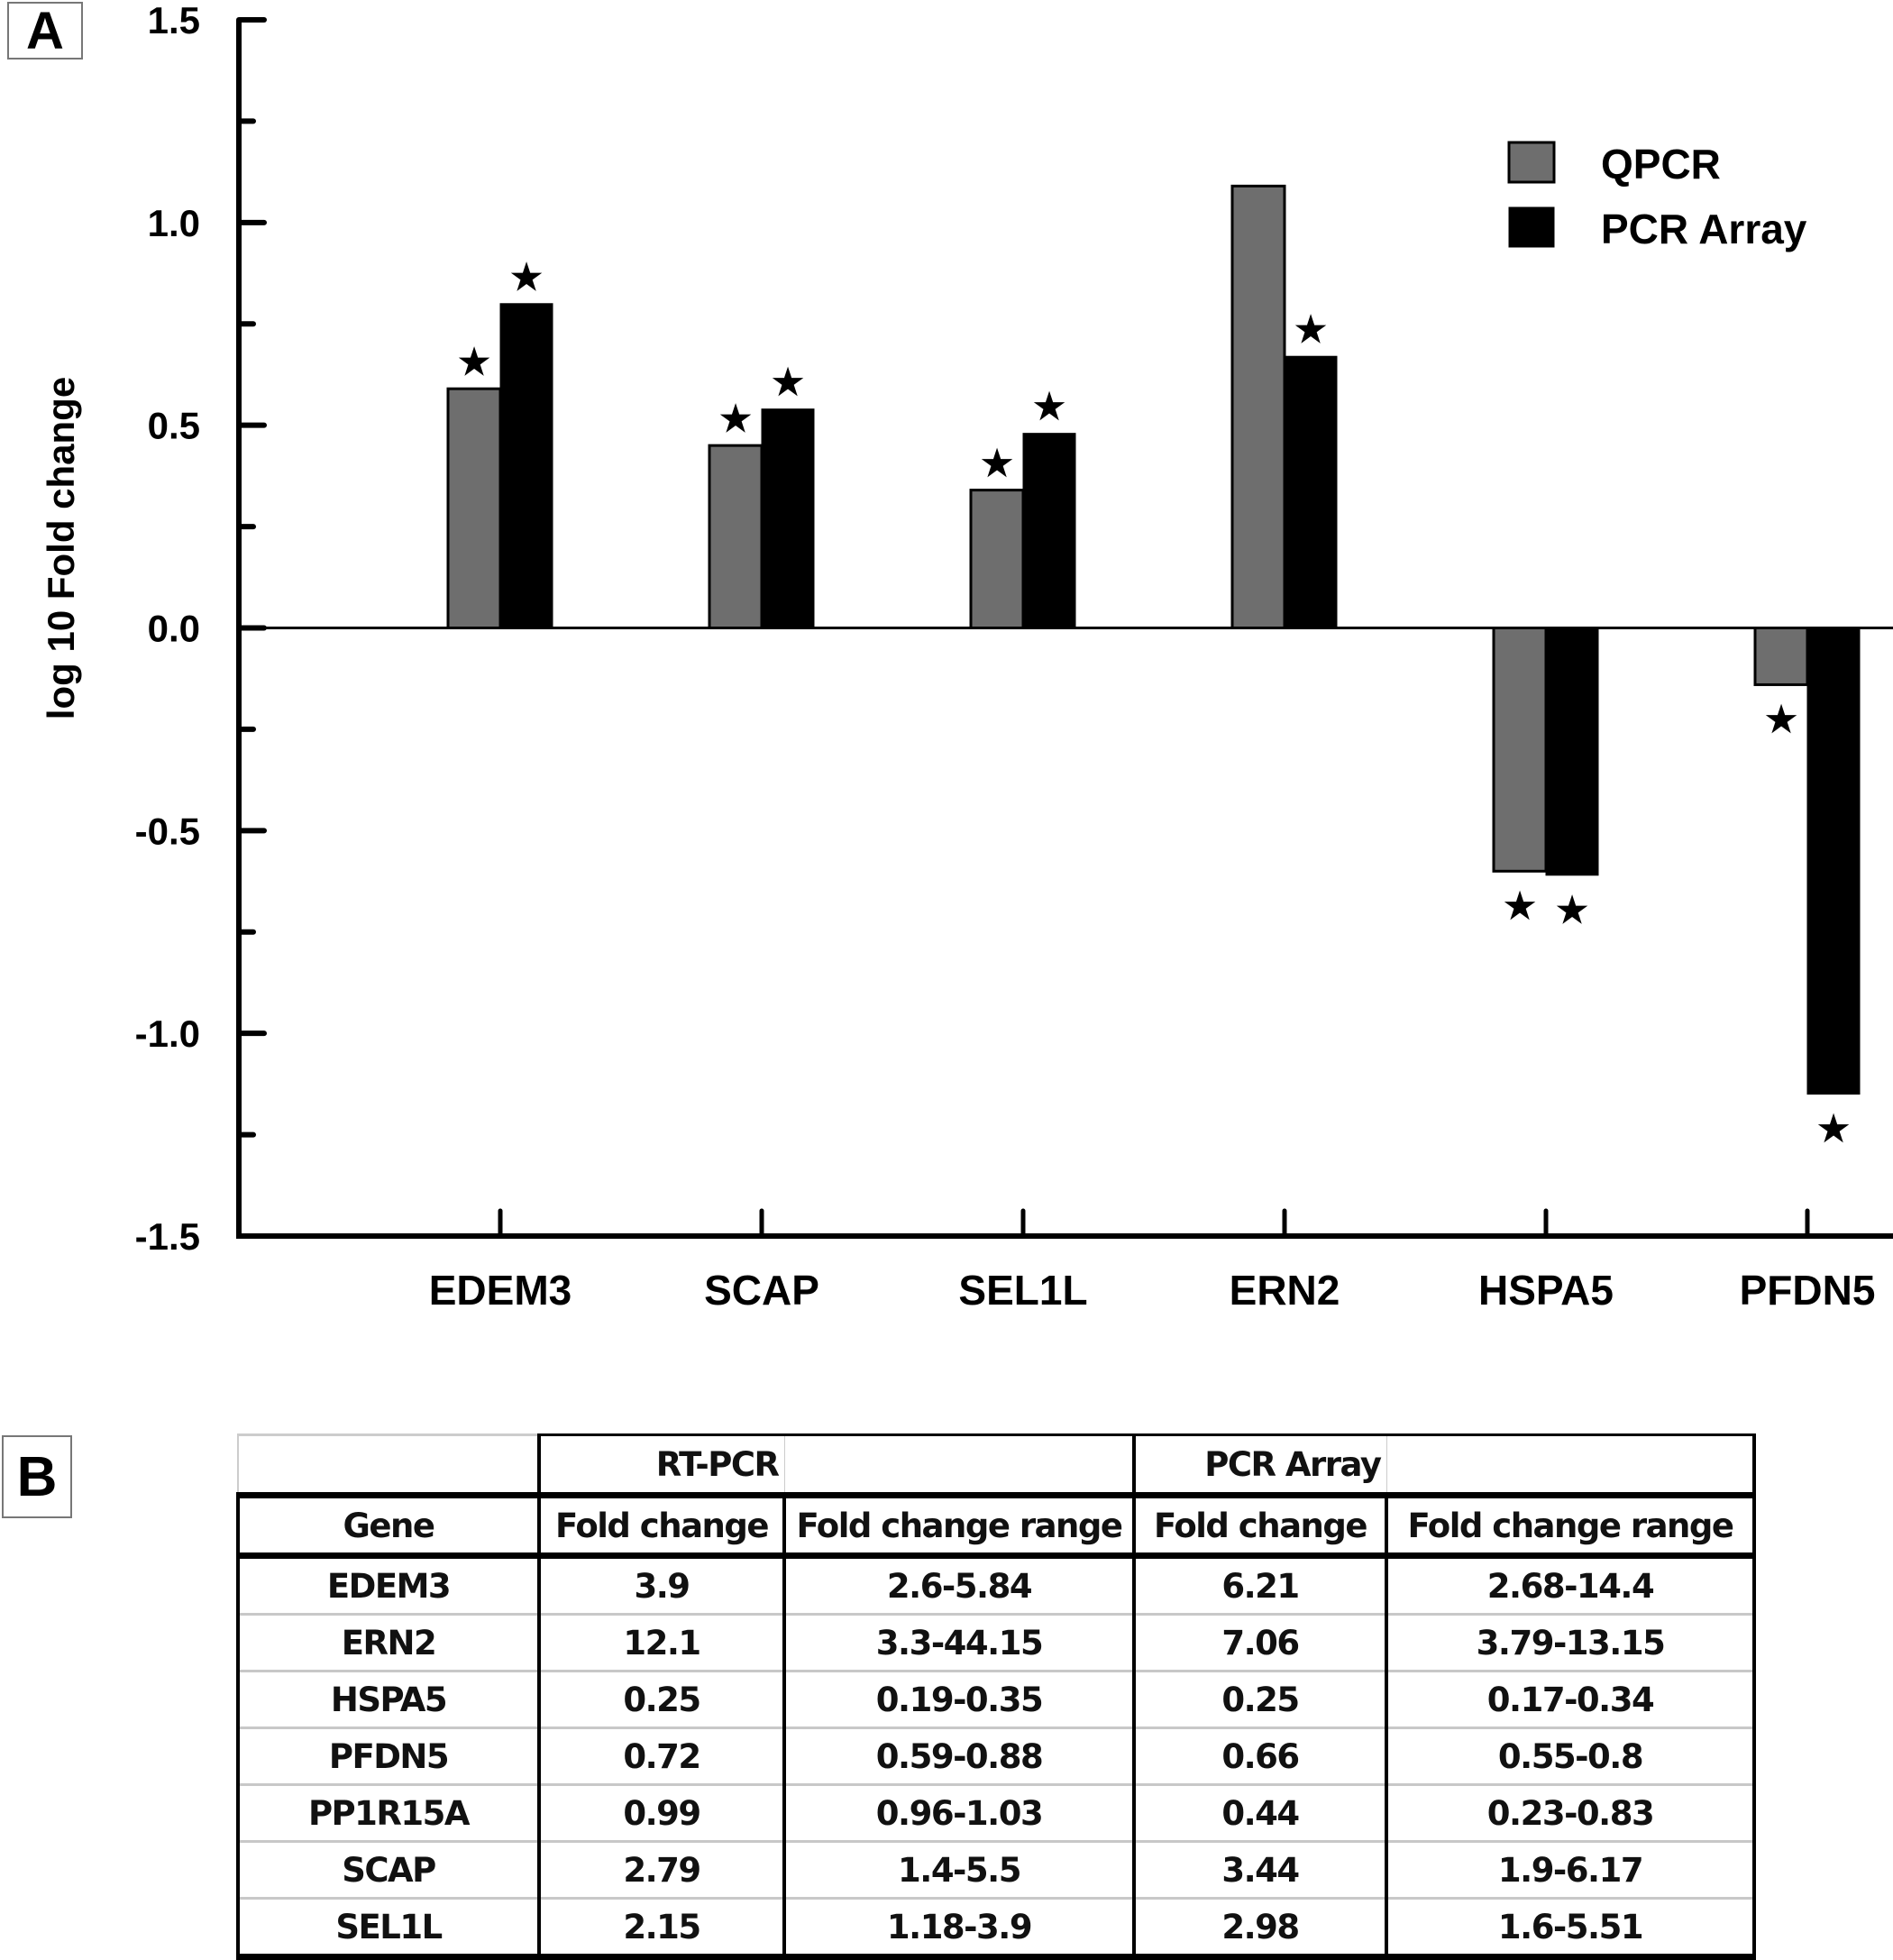 The image size is (1893, 1960). I want to click on gene-cell: HSPA5, so click(388, 1700).